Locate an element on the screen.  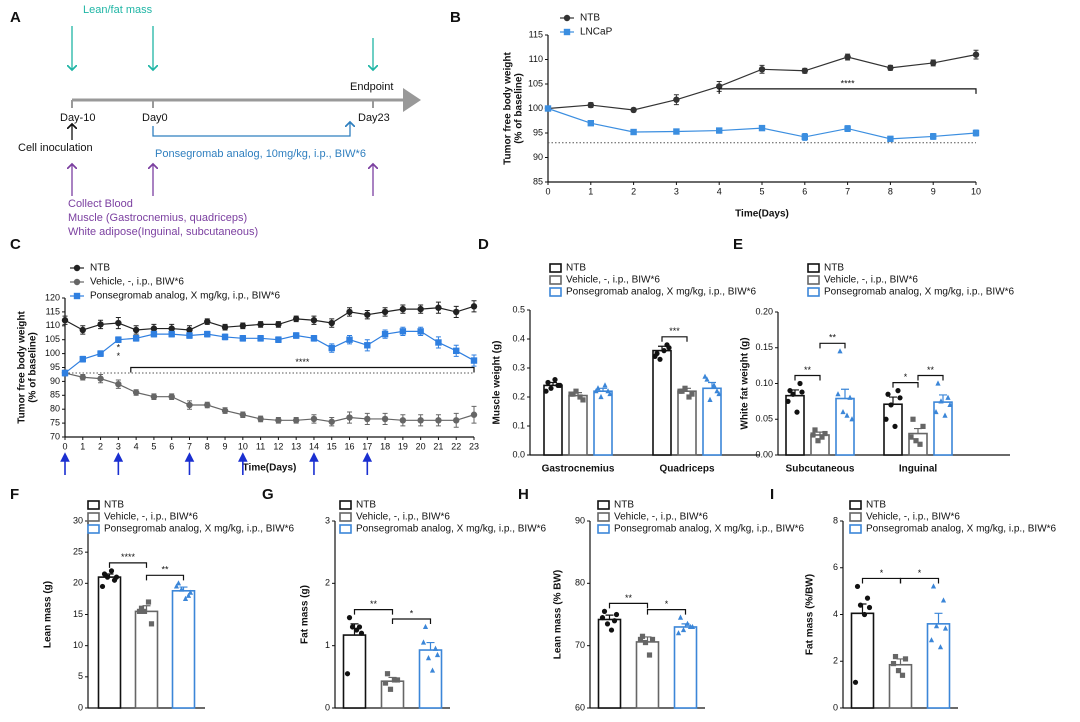
y-tick-label: 60 is located at coordinates (580, 707).